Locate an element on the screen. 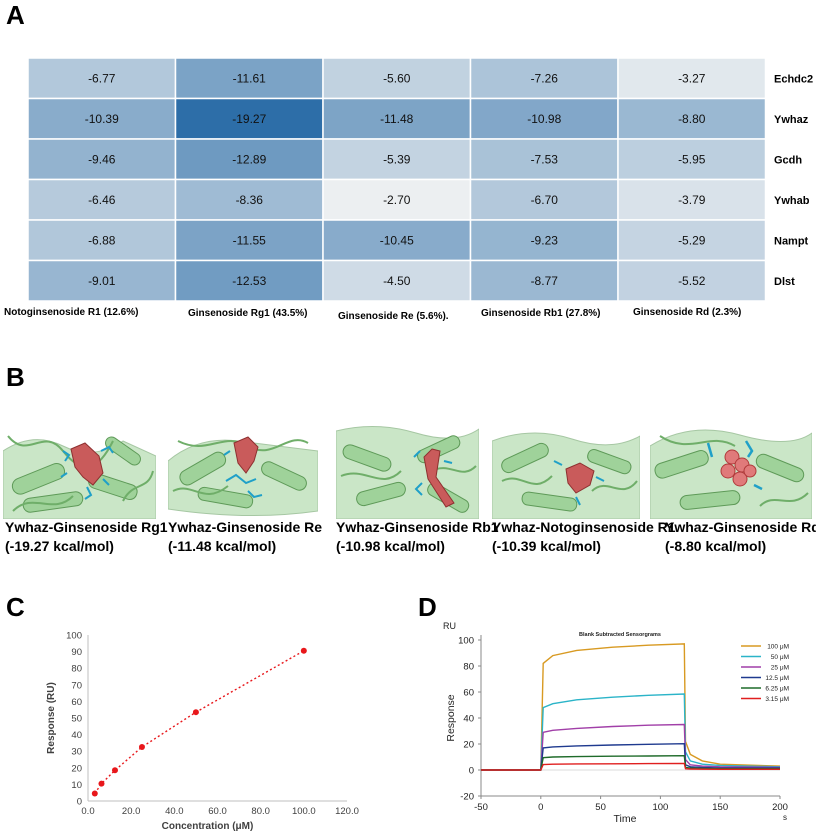 This screenshot has height=831, width=816. x-tick-label: 40.0 is located at coordinates (174, 811).